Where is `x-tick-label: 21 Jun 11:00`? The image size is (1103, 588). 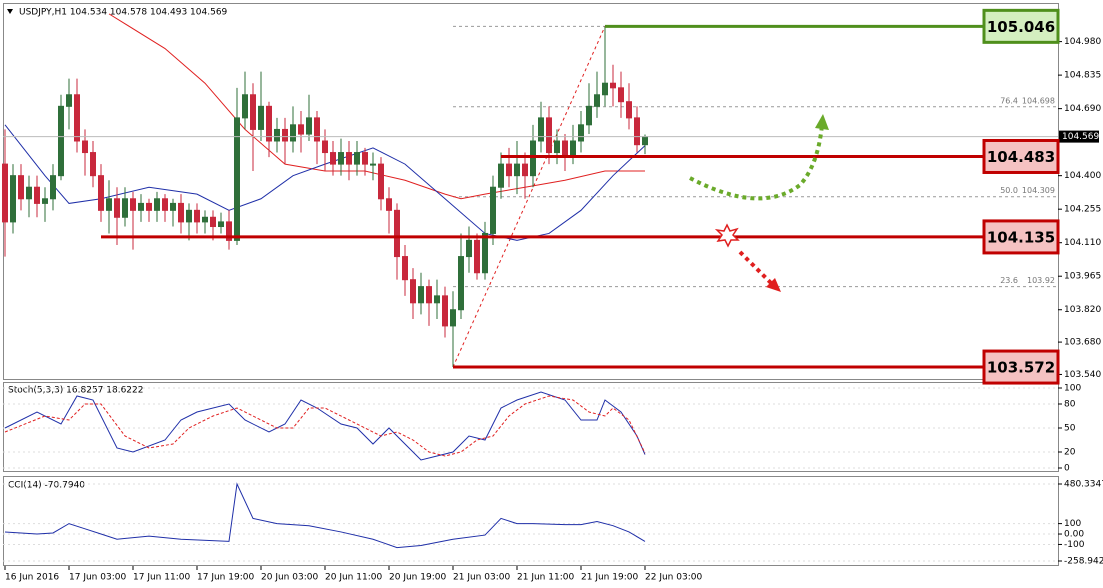 x-tick-label: 21 Jun 11:00 is located at coordinates (545, 578).